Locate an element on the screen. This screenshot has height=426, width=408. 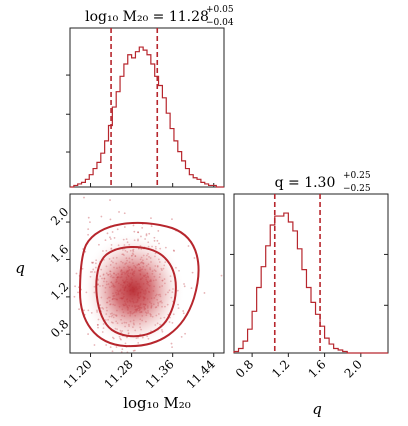
ratio-ytick-label-1: 1.2 is located at coordinates (59, 291).